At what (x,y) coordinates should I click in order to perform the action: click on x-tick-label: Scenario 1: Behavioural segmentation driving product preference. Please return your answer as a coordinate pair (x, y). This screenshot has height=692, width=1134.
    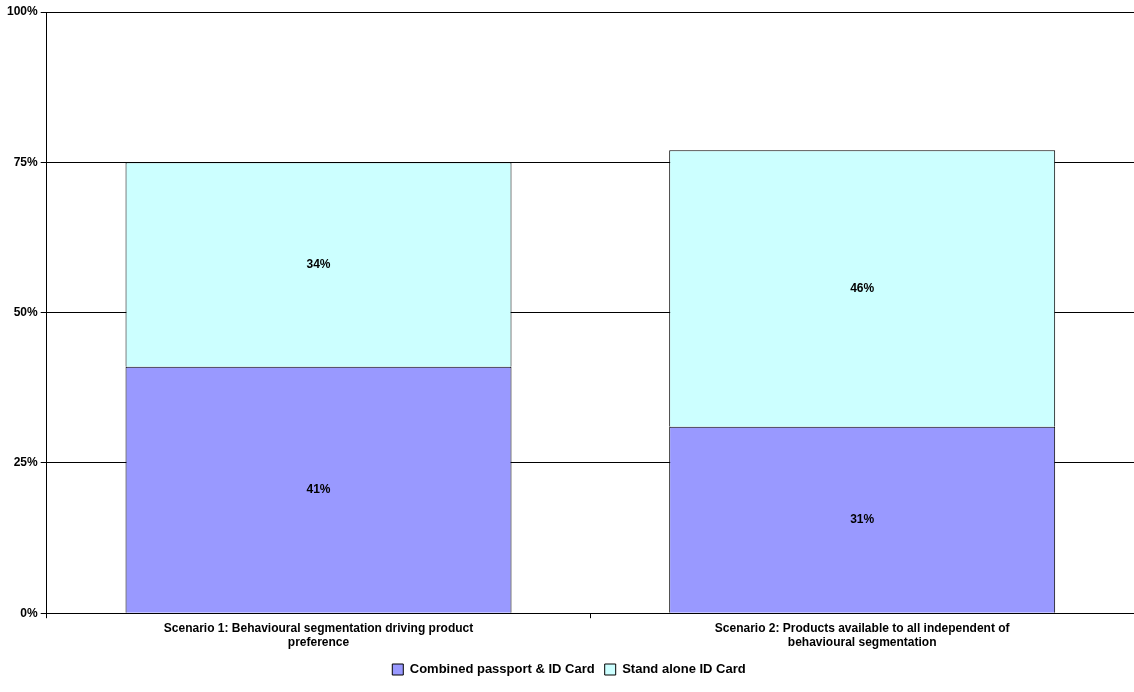
    Looking at the image, I should click on (318, 635).